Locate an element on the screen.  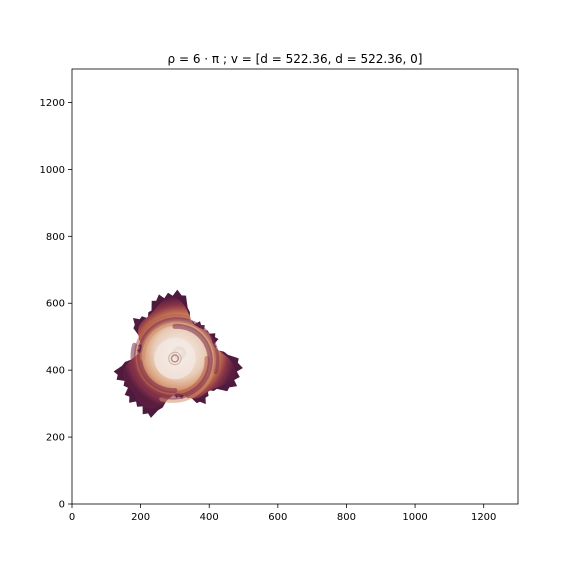
storm-core is located at coordinates (175, 358).